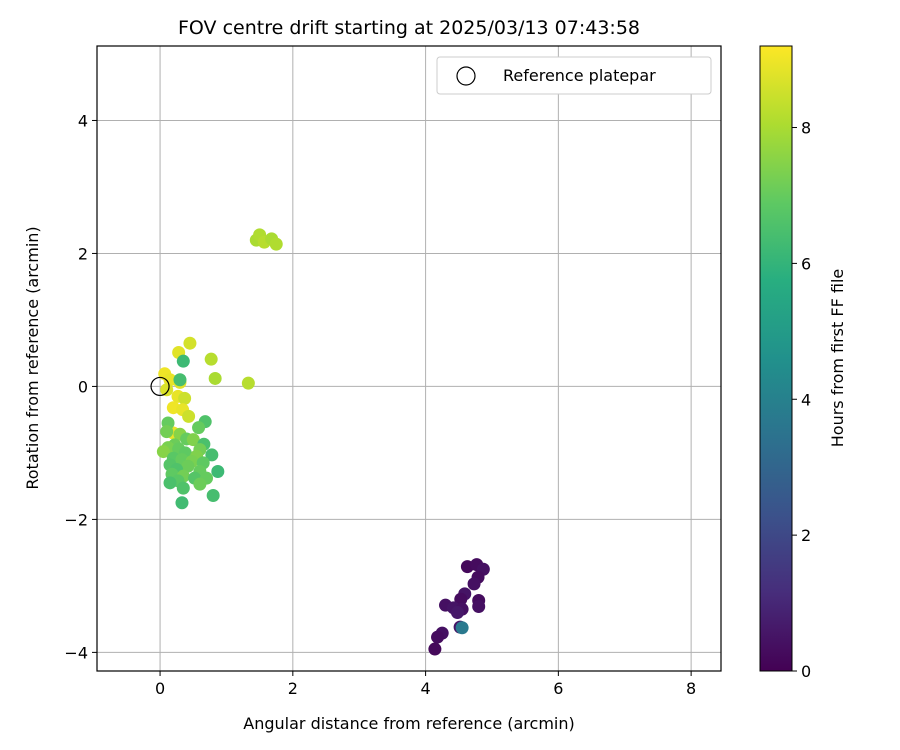 This screenshot has height=750, width=900. I want to click on y-axis-ticks: −4 −2 0 2 4, so click(80, 386).